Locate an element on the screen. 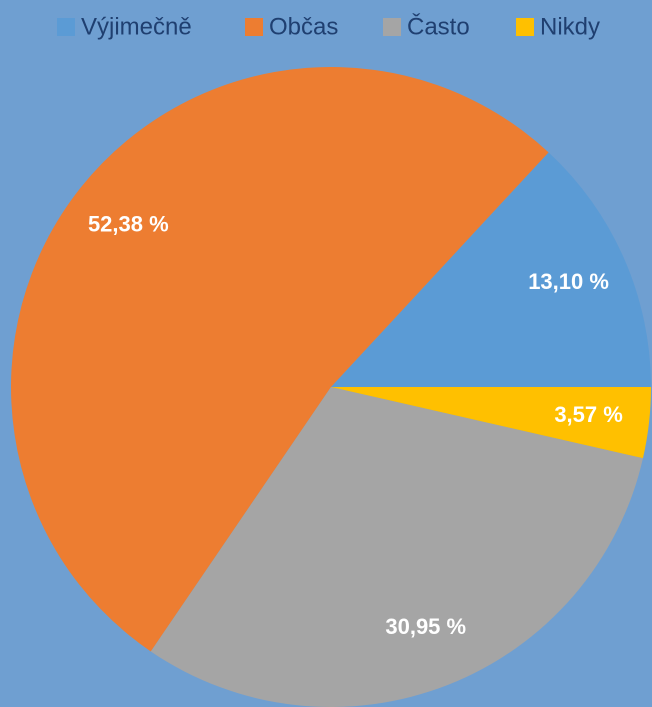 This screenshot has height=707, width=652. data-label: 30,95 % is located at coordinates (425, 626).